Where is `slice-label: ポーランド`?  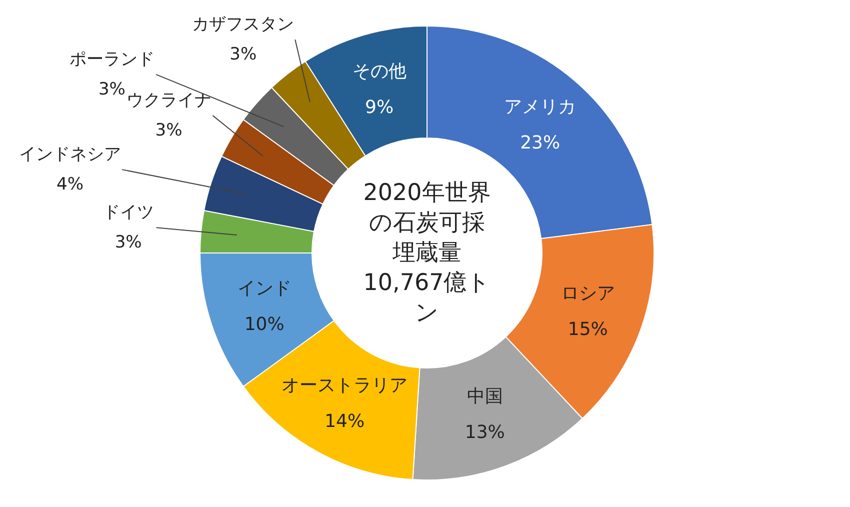 slice-label: ポーランド is located at coordinates (111, 59).